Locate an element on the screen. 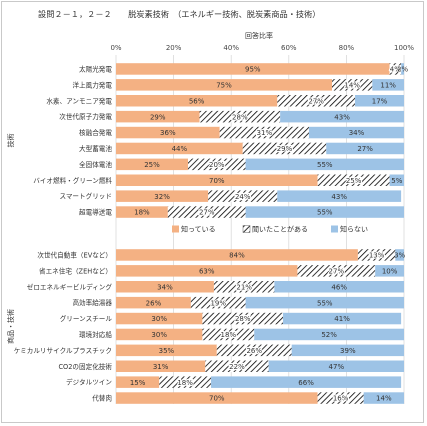 Image resolution: width=427 pixels, height=426 pixels. x-tick-label: 20% is located at coordinates (174, 48).